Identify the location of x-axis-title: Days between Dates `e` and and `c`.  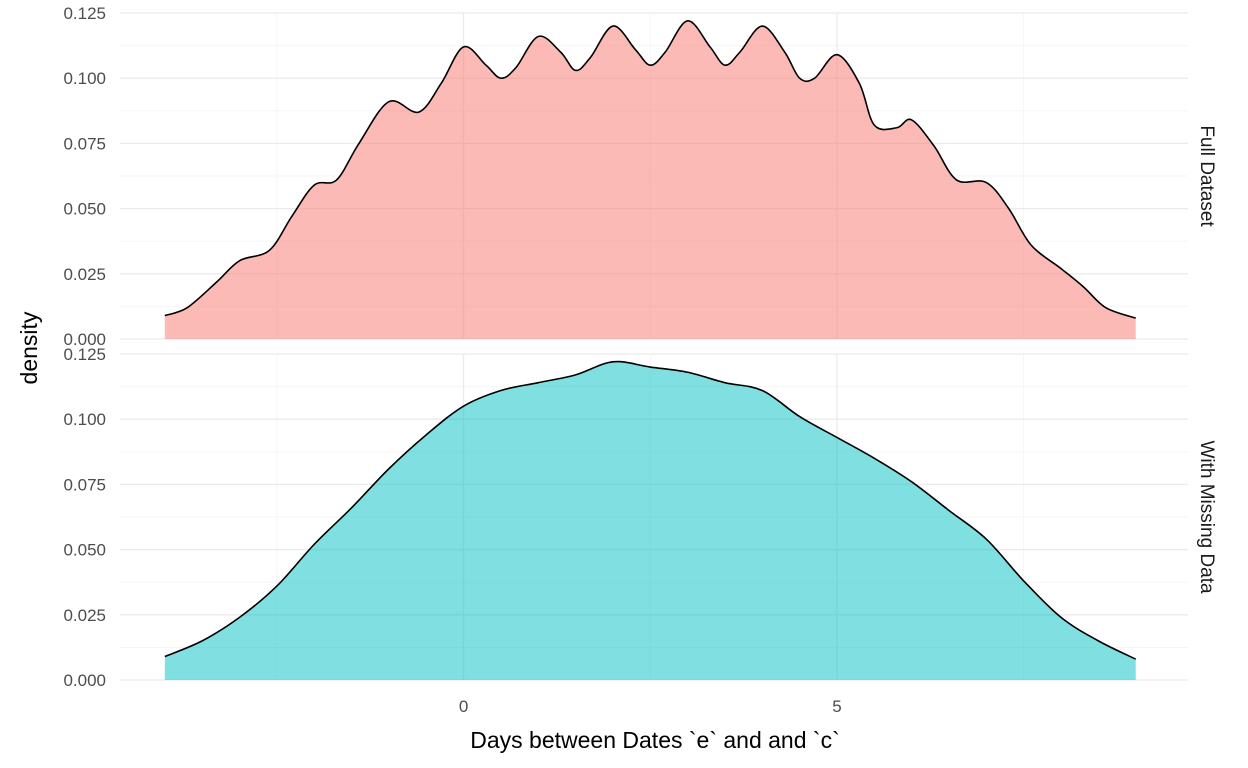
(654, 740).